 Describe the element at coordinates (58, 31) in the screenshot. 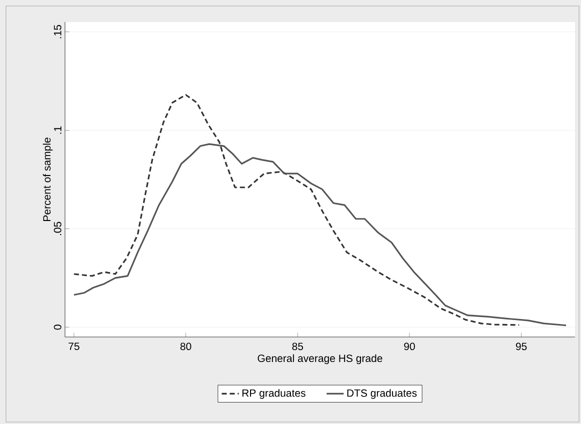

I see `y-tick-label: .15` at that location.